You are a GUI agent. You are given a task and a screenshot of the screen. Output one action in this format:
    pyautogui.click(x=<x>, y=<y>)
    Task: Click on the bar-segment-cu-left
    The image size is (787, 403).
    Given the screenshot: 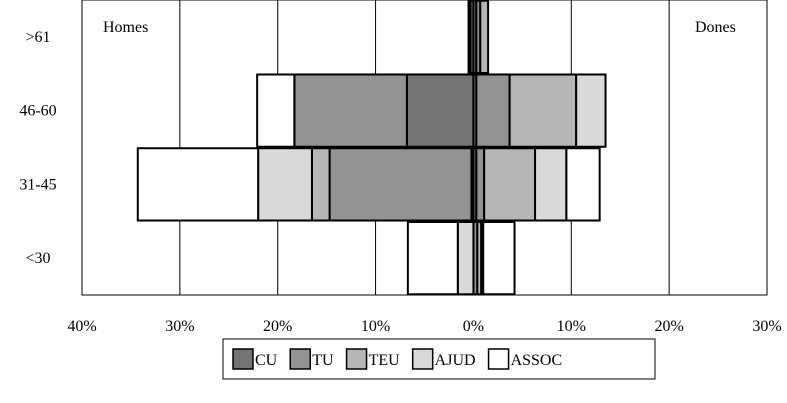 What is the action you would take?
    pyautogui.click(x=440, y=110)
    